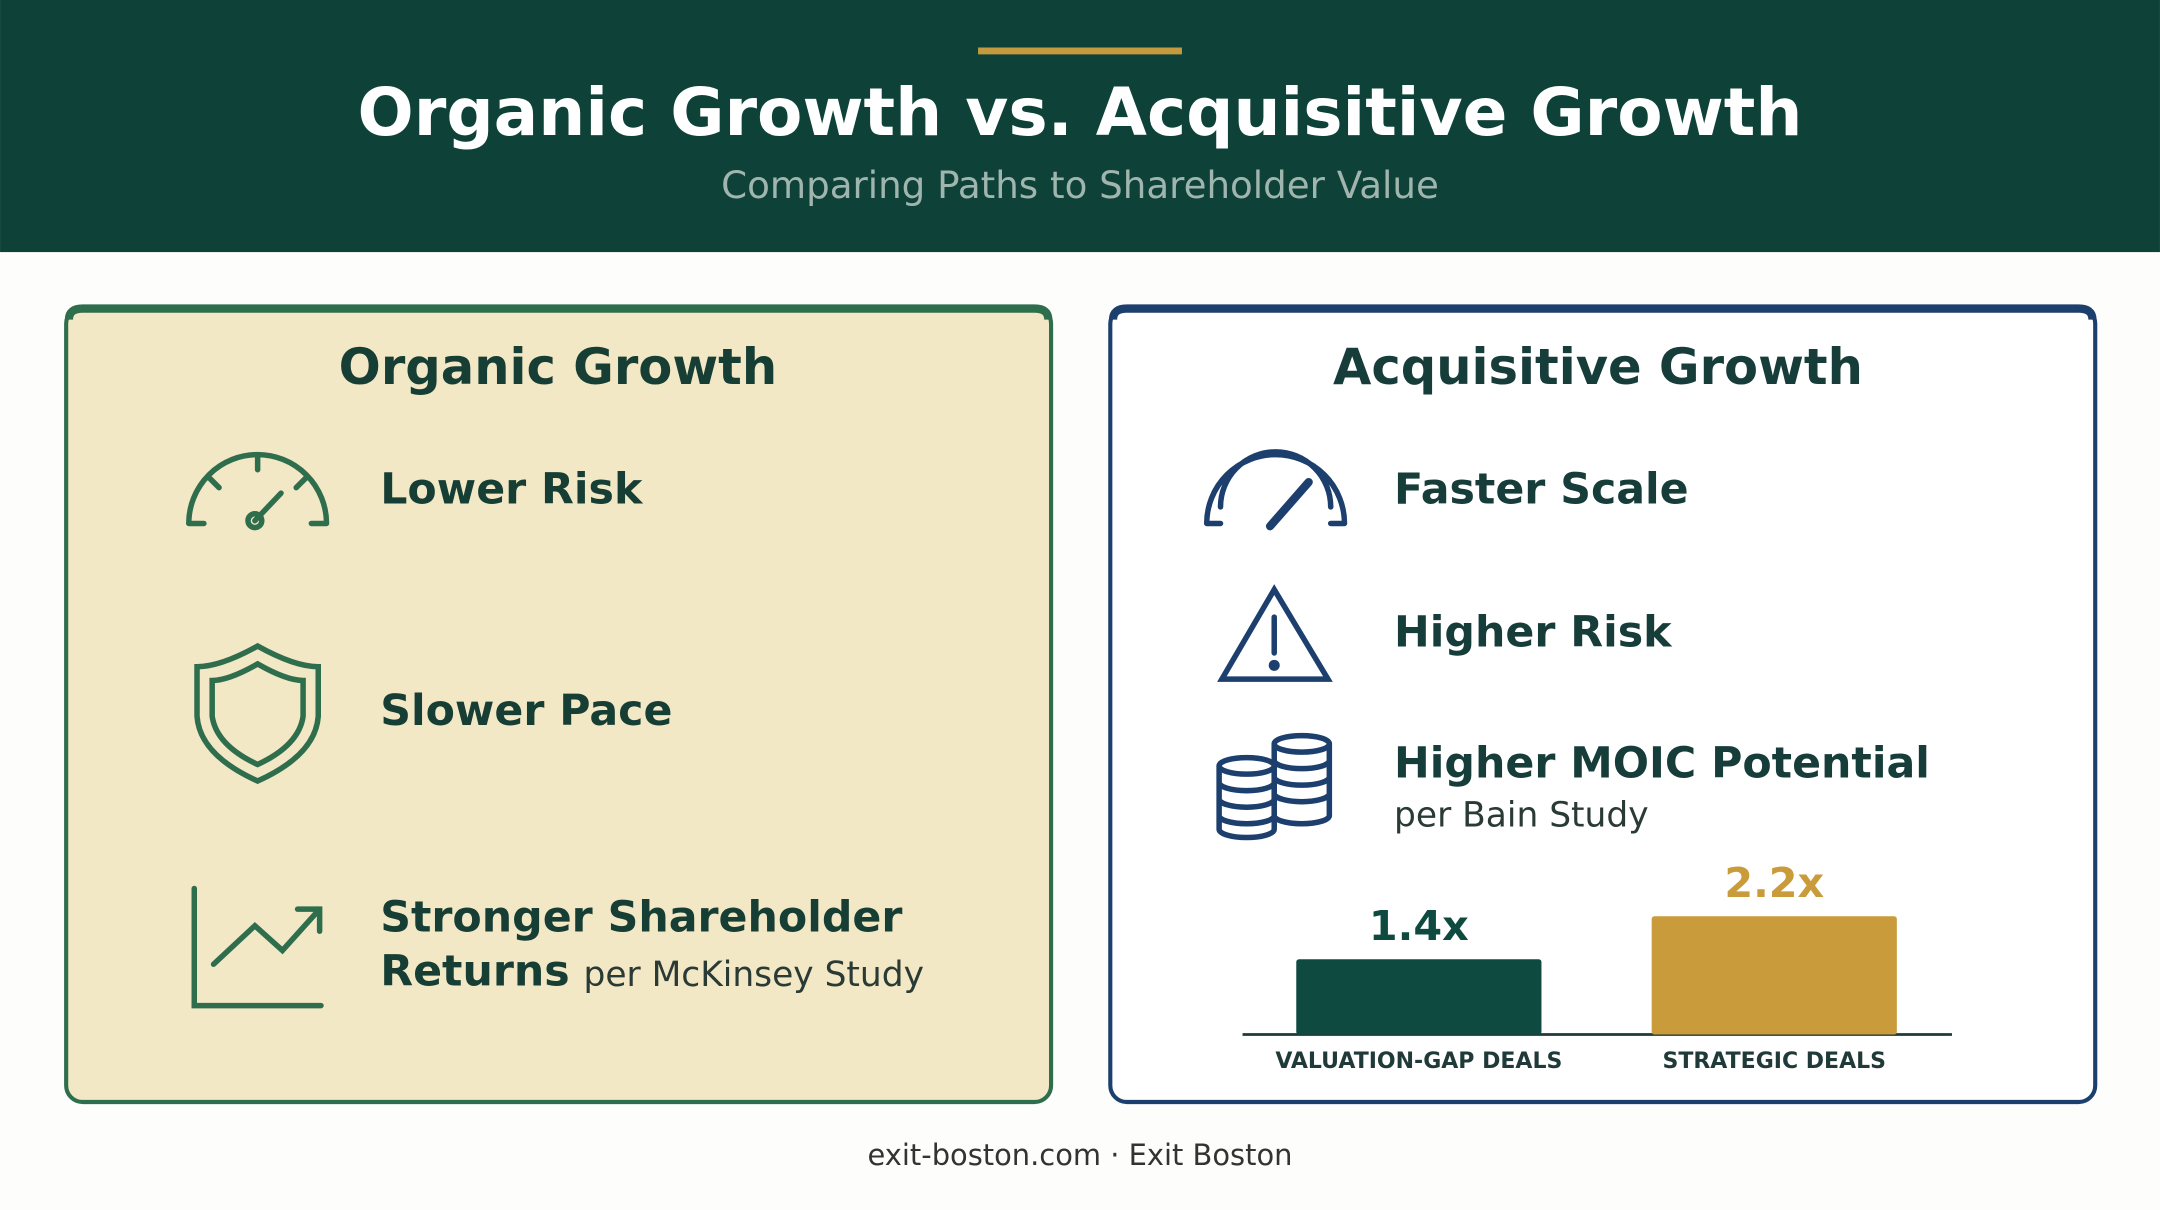 The width and height of the screenshot is (2160, 1210). I want to click on shield-icon, so click(257, 713).